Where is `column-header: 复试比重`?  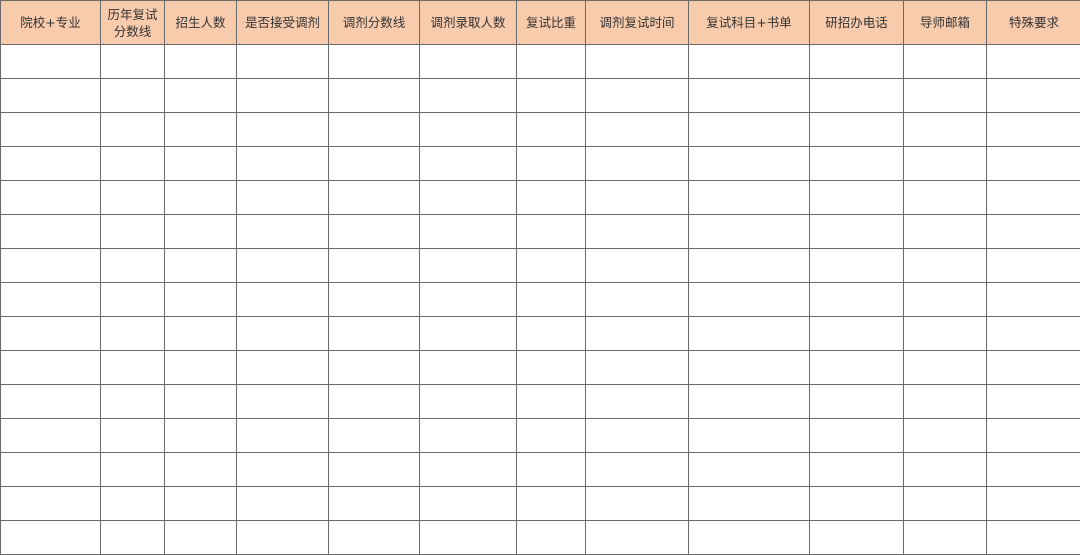 column-header: 复试比重 is located at coordinates (551, 23).